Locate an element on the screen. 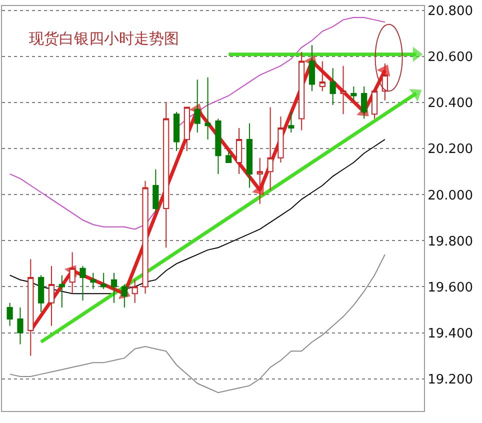 The width and height of the screenshot is (482, 423). y-tick-label: 19.600 is located at coordinates (451, 288).